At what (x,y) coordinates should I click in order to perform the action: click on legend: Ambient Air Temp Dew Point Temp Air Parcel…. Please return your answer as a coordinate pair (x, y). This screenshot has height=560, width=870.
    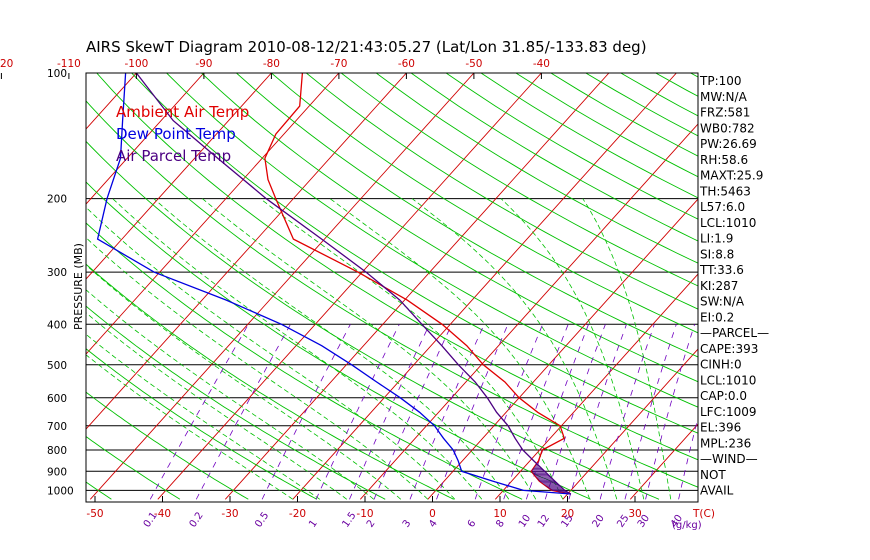
    Looking at the image, I should click on (182, 134).